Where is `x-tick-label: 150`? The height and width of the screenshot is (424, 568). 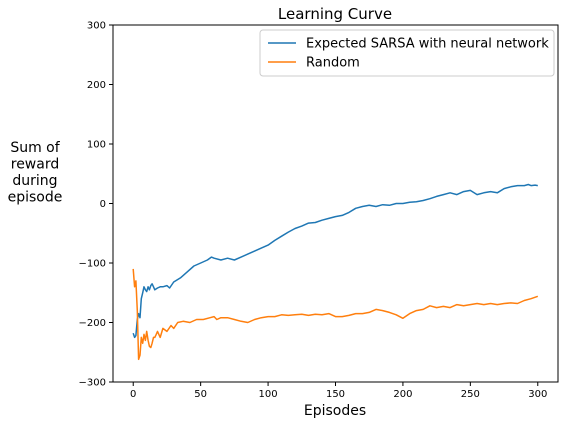 x-tick-label: 150 is located at coordinates (335, 394).